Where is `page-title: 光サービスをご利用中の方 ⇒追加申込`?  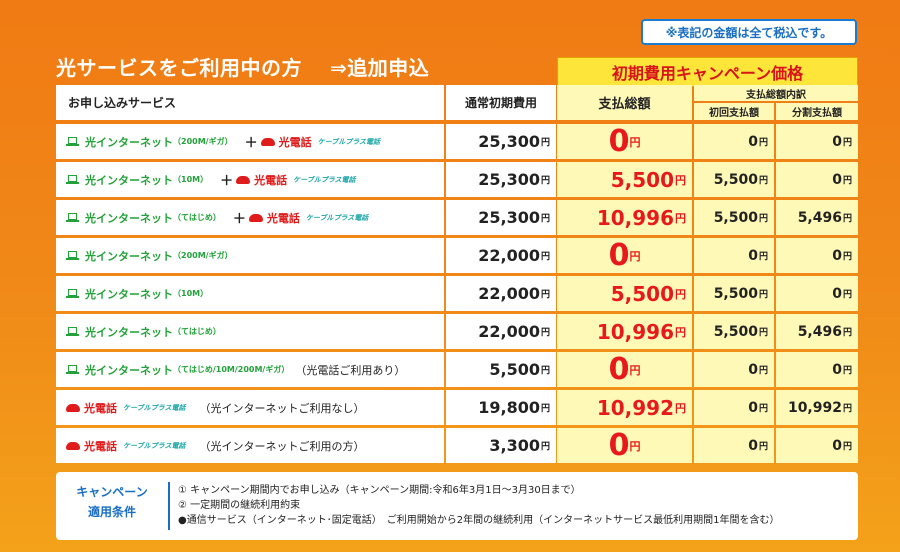 page-title: 光サービスをご利用中の方 ⇒追加申込 is located at coordinates (242, 66).